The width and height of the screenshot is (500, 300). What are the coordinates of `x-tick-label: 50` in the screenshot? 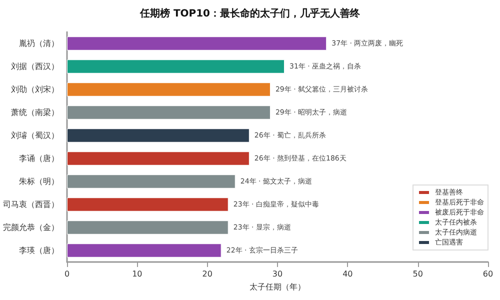 It's located at (417, 274).